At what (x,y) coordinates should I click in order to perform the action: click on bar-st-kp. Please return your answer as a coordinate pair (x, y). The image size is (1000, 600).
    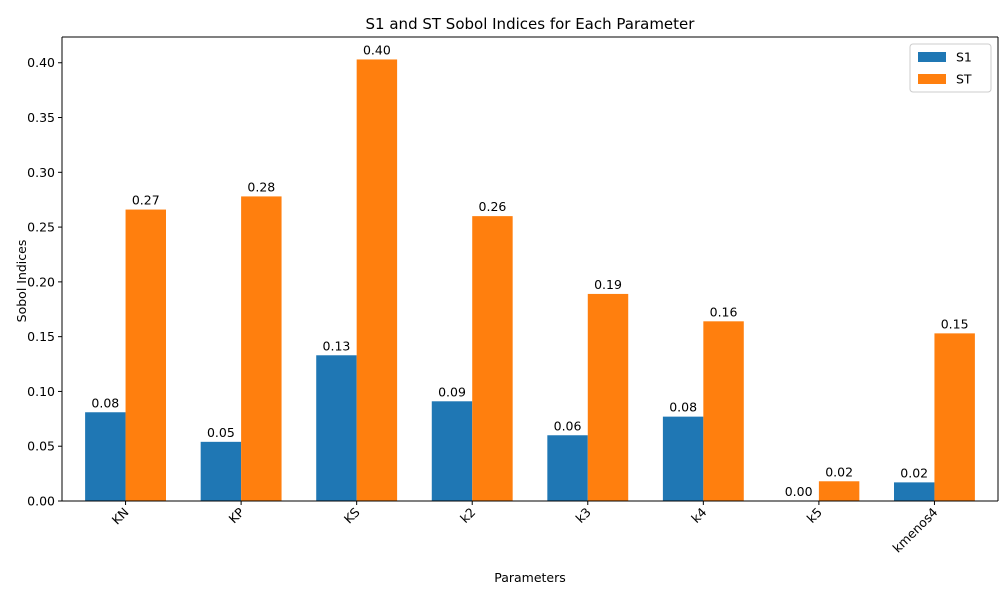
    Looking at the image, I should click on (261, 348).